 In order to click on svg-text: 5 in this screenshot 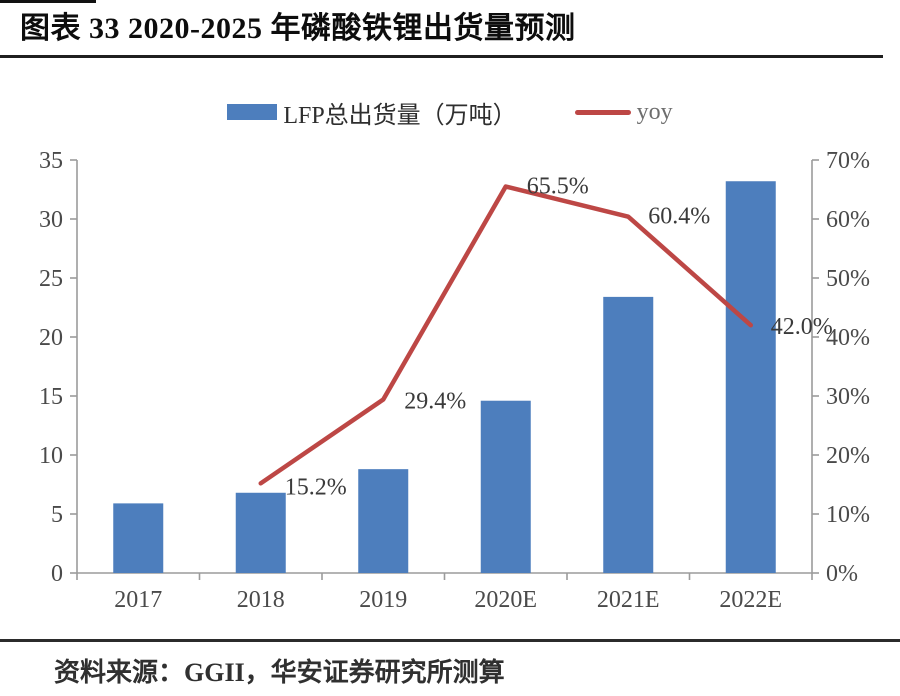, I will do `click(57, 515)`.